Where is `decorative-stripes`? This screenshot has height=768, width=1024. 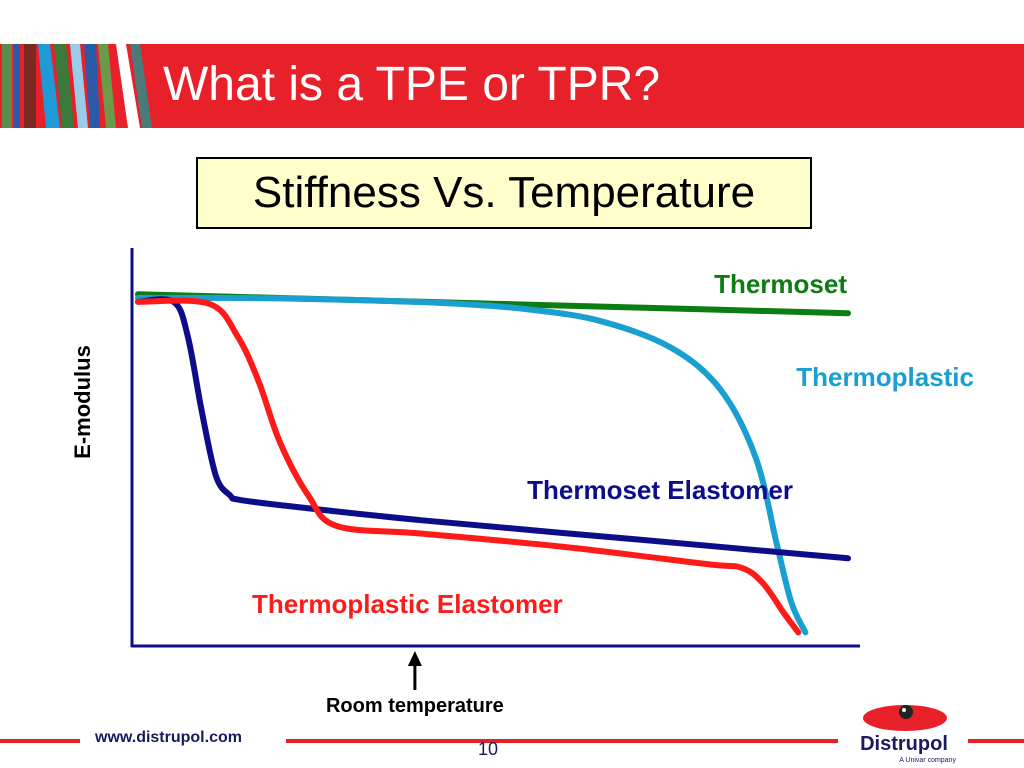 decorative-stripes is located at coordinates (77, 86).